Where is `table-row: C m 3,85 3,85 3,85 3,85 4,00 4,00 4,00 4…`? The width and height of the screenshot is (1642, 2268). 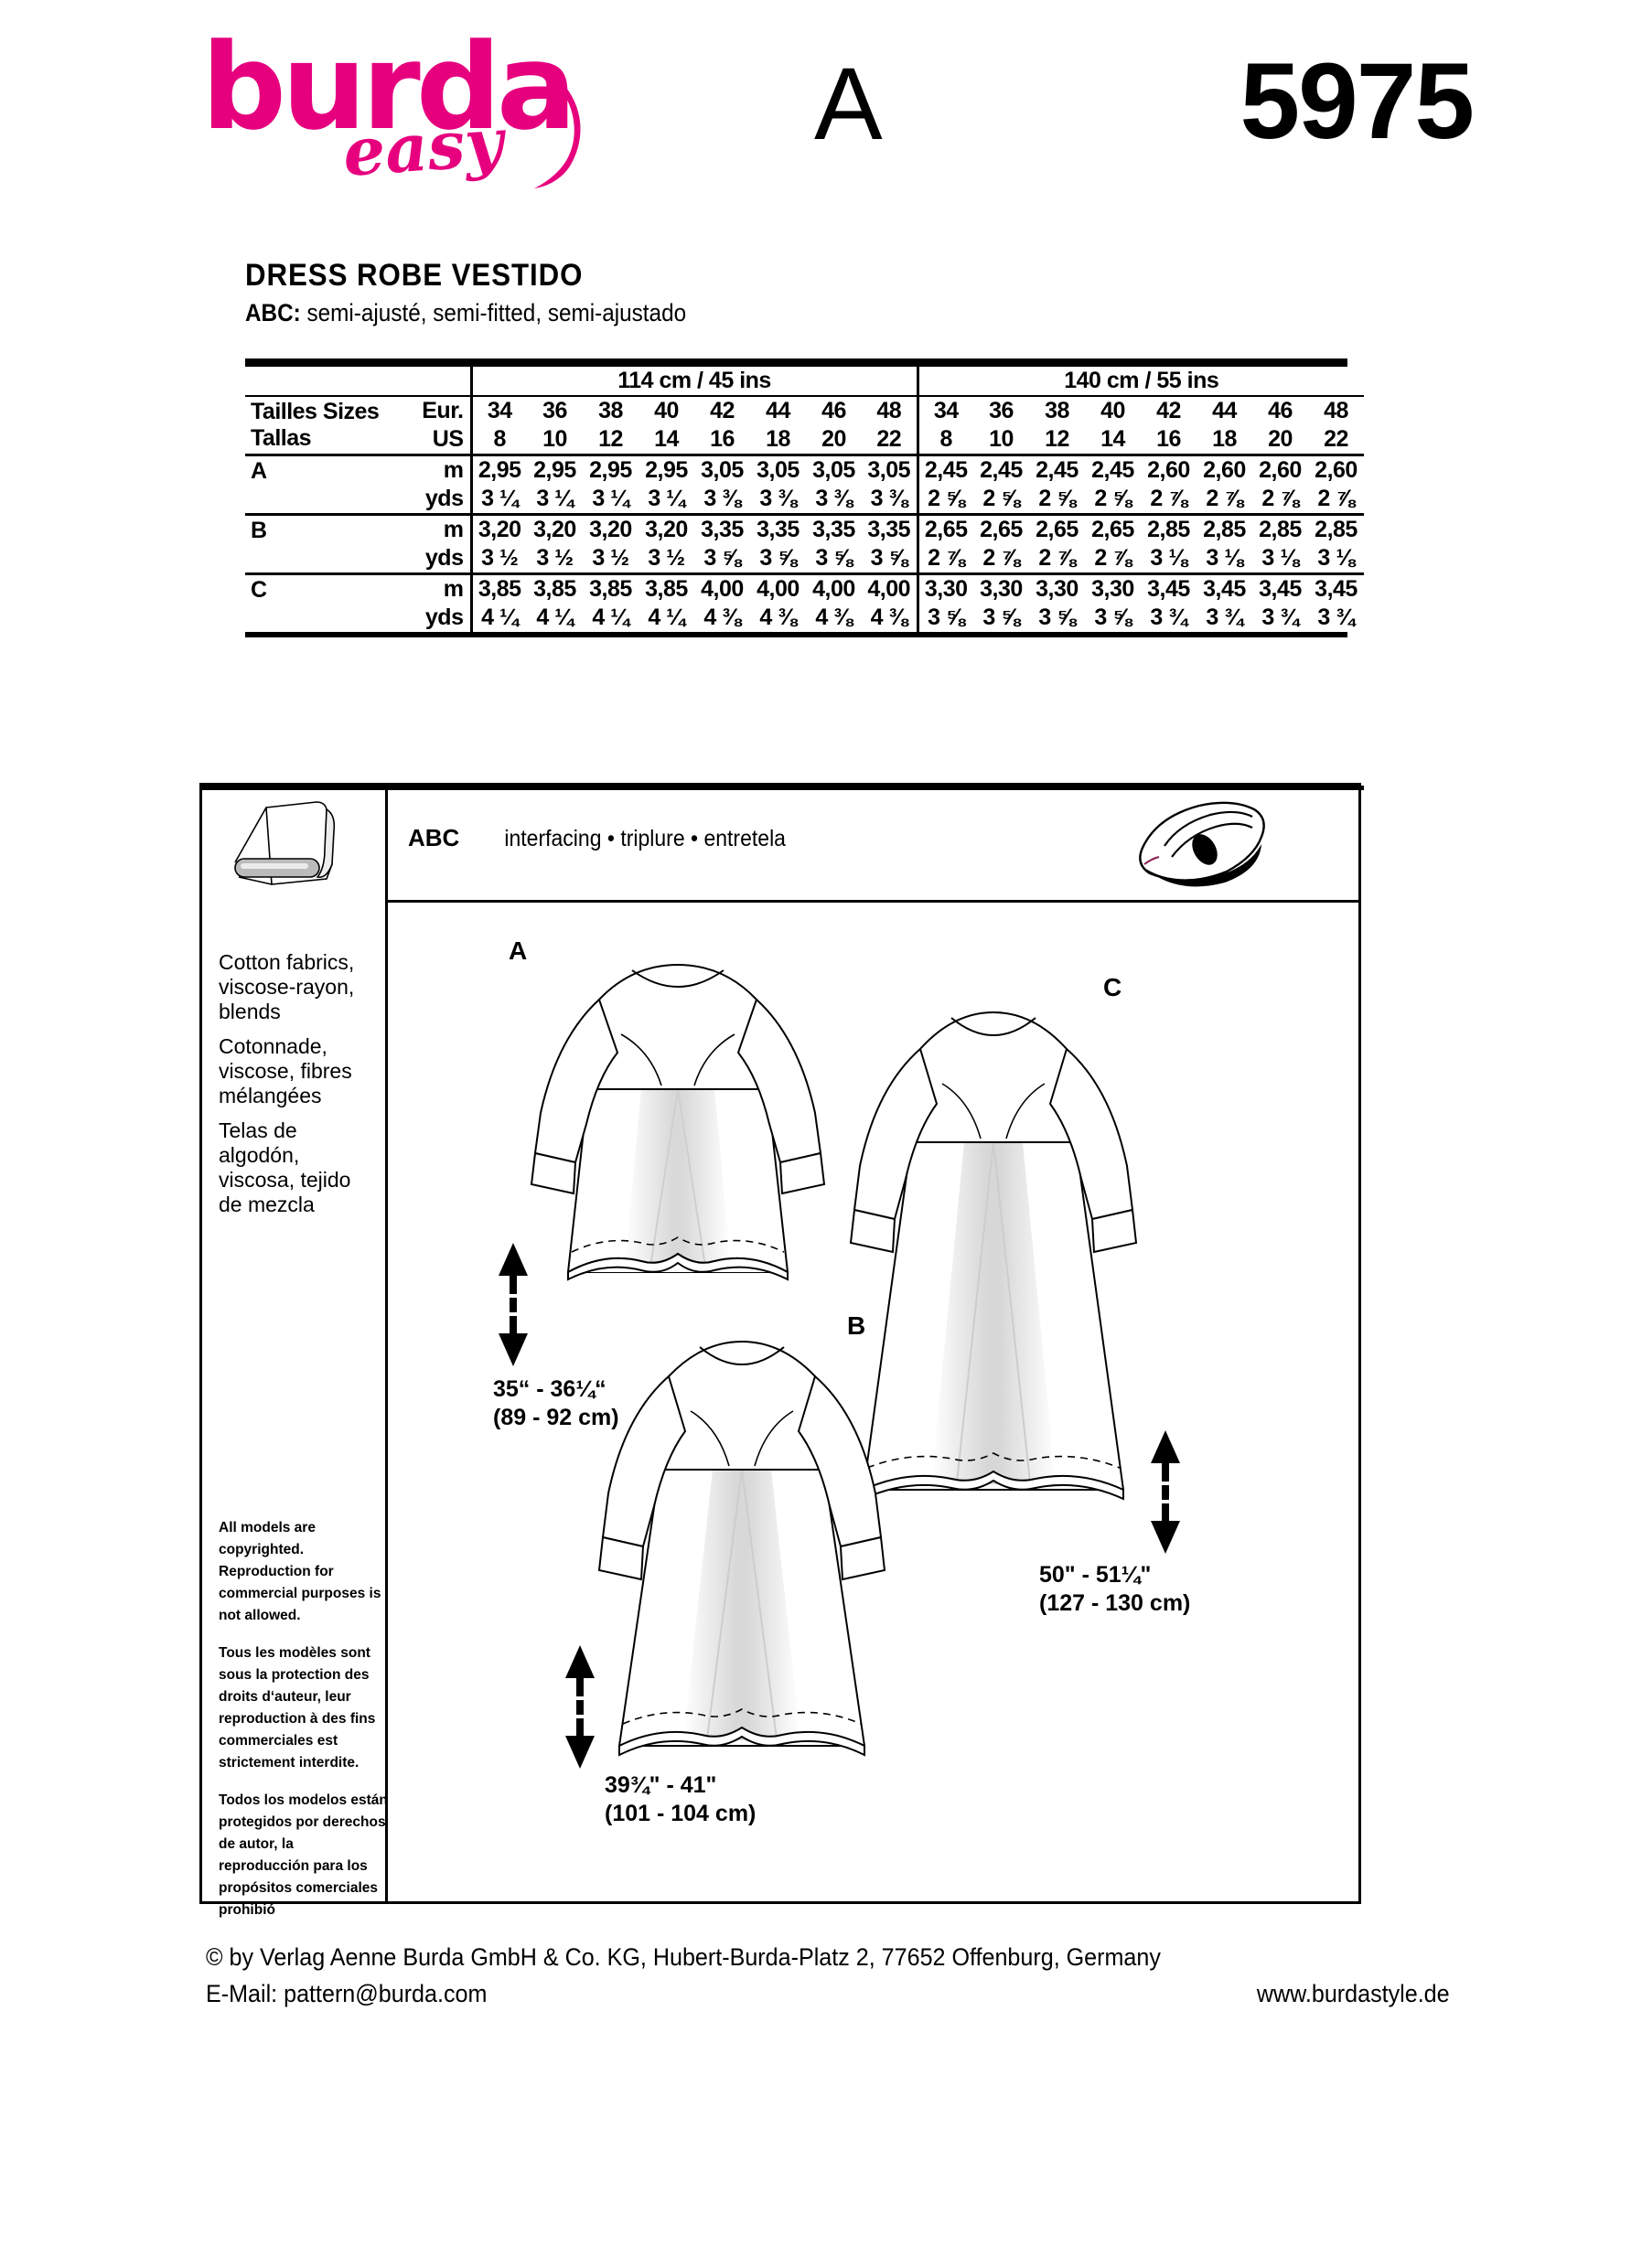
table-row: C m 3,85 3,85 3,85 3,85 4,00 4,00 4,00 4… is located at coordinates (805, 602).